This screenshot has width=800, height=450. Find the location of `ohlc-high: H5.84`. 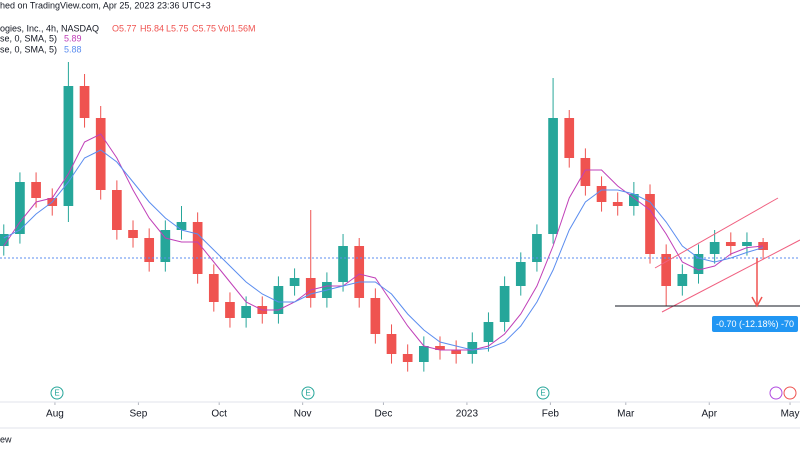

ohlc-high: H5.84 is located at coordinates (152, 28).